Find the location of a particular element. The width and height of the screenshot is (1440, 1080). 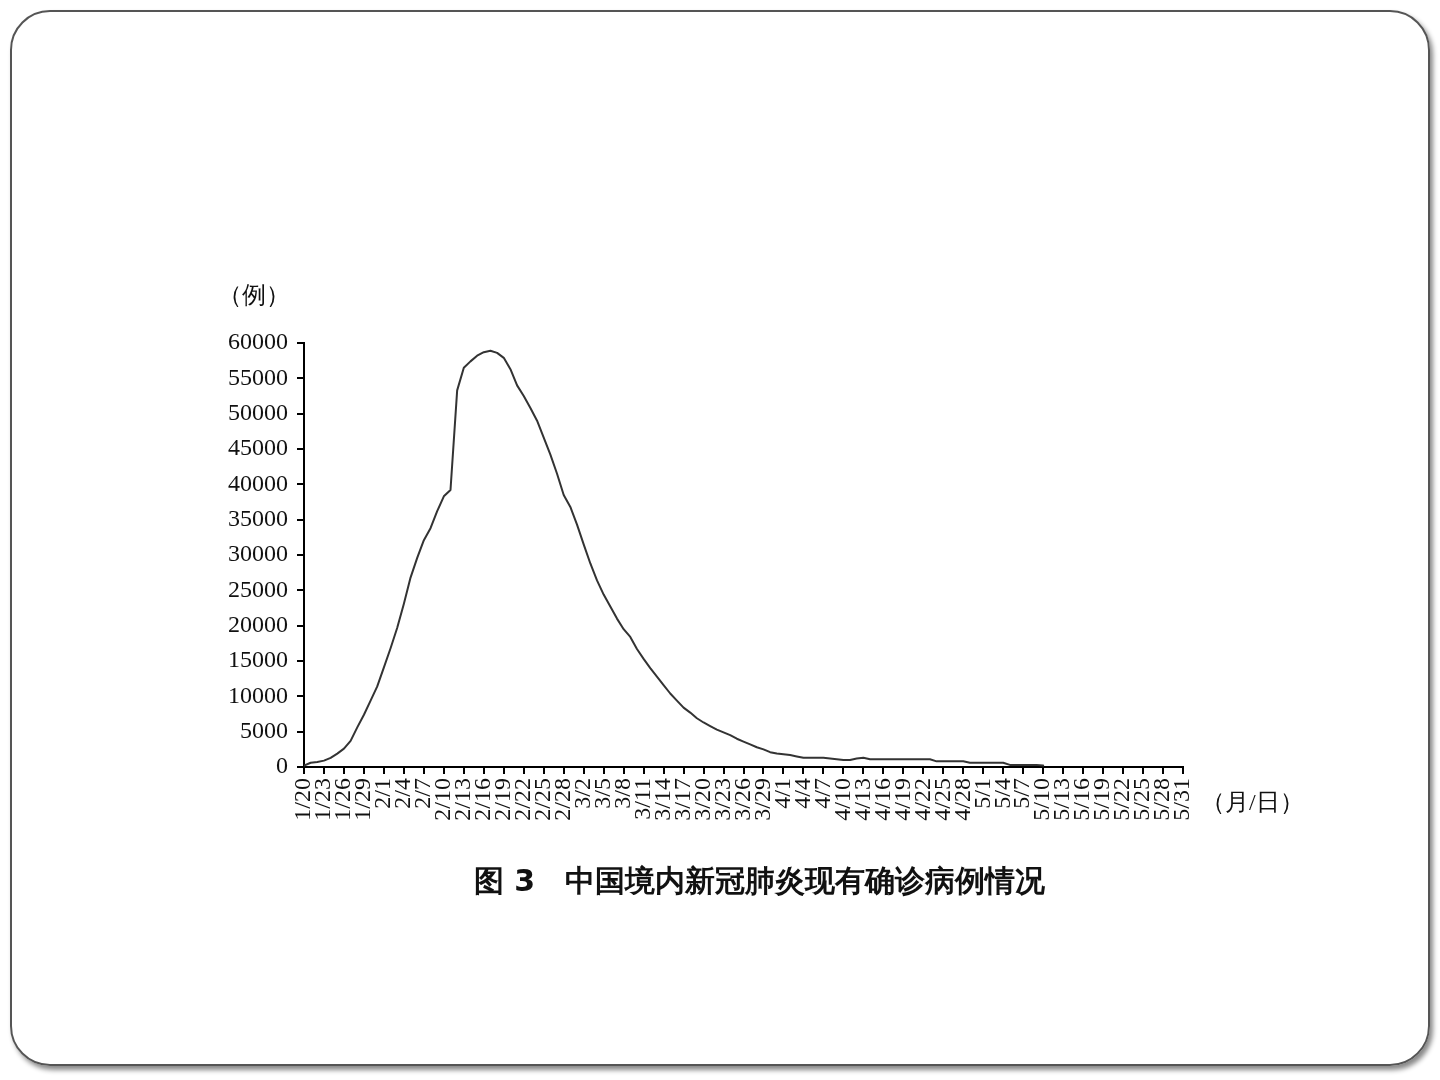

y-tick-label: 0 is located at coordinates (282, 765).